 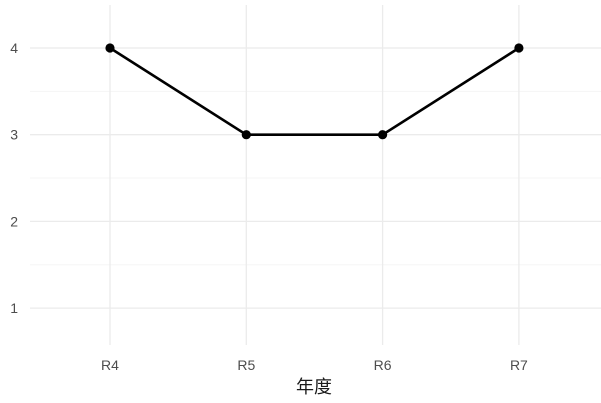 What do you see at coordinates (14, 135) in the screenshot?
I see `y-tick-label: 3` at bounding box center [14, 135].